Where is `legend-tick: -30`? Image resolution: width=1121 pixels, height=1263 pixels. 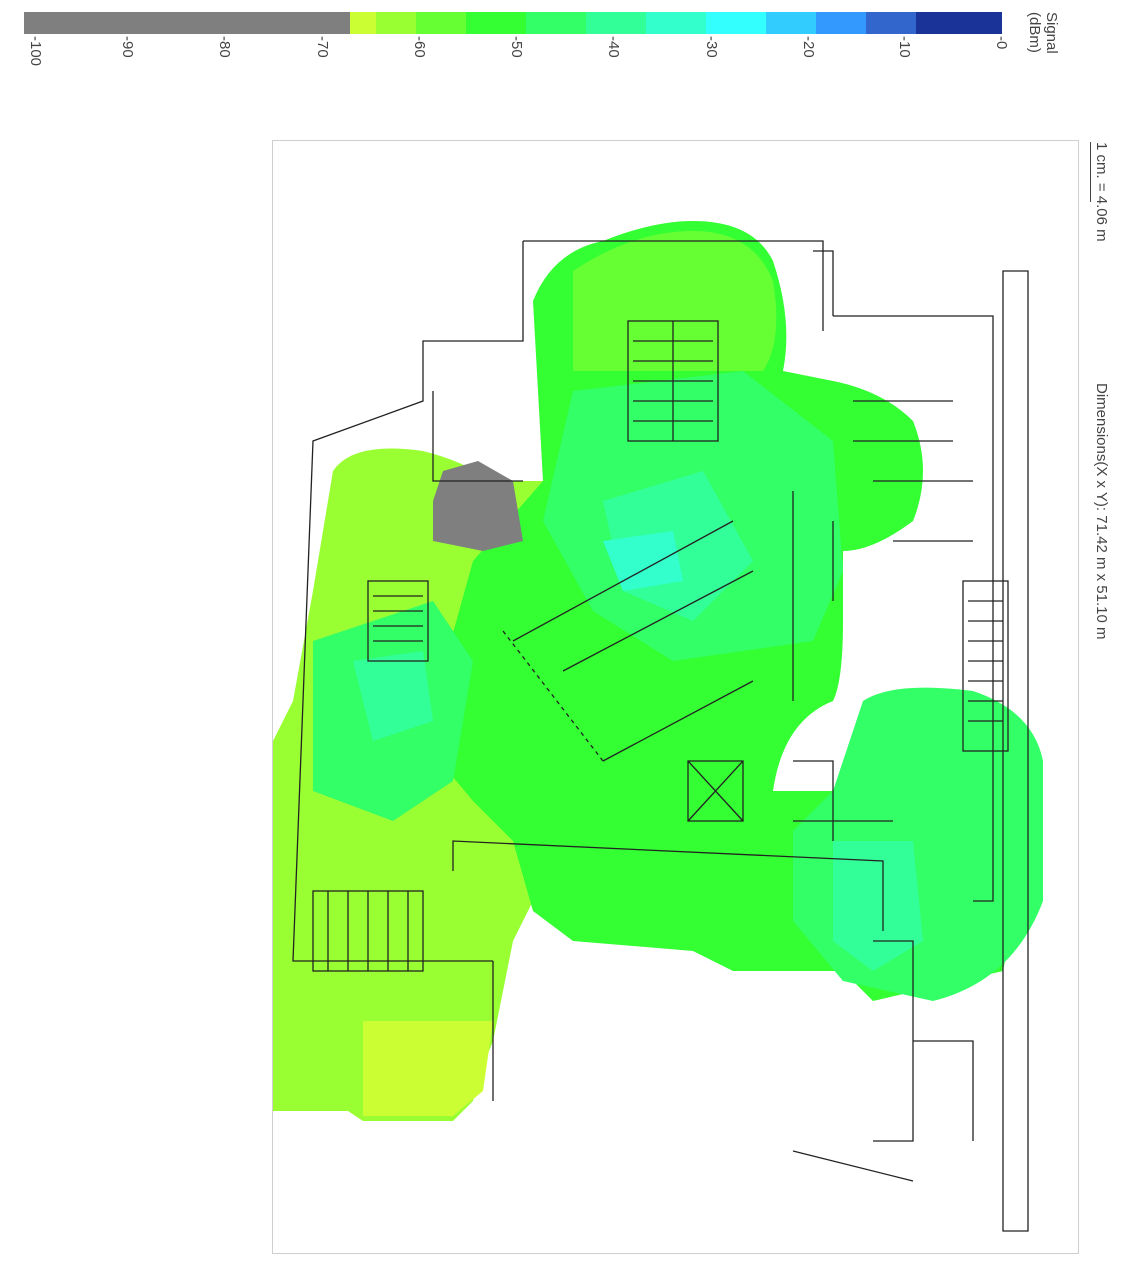 legend-tick: -30 is located at coordinates (711, 47).